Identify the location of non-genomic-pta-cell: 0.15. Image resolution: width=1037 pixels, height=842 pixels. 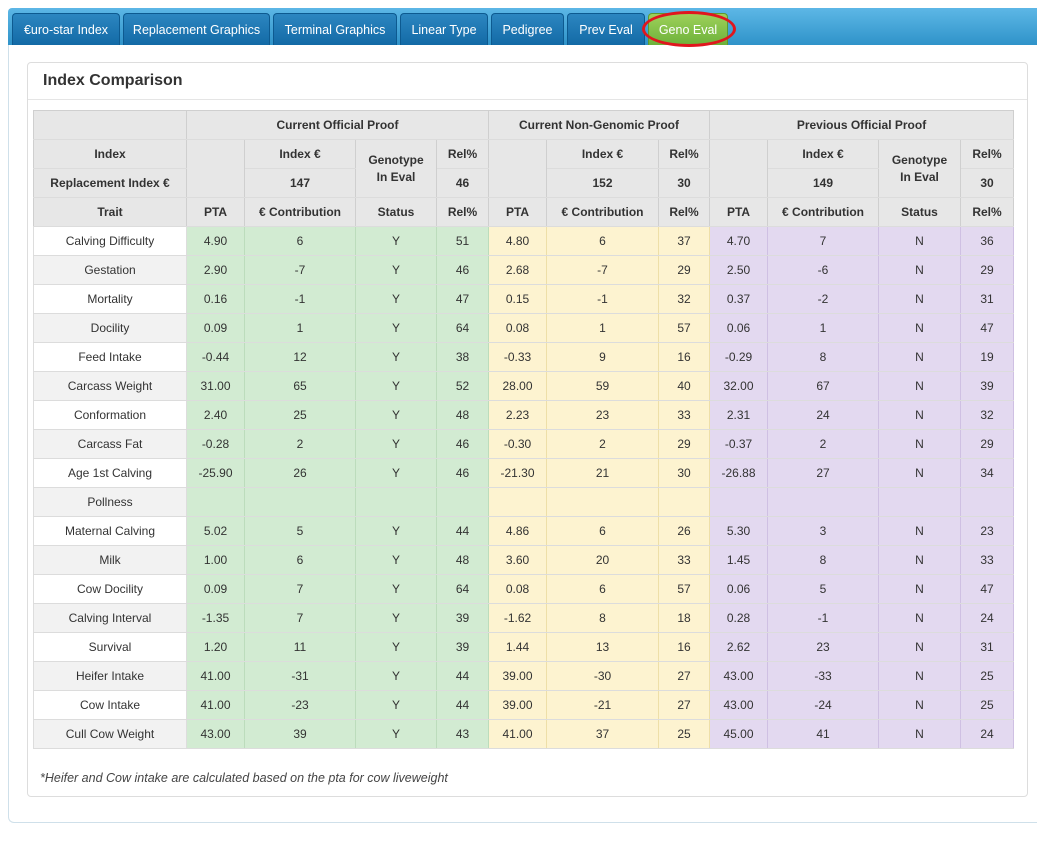
(518, 299).